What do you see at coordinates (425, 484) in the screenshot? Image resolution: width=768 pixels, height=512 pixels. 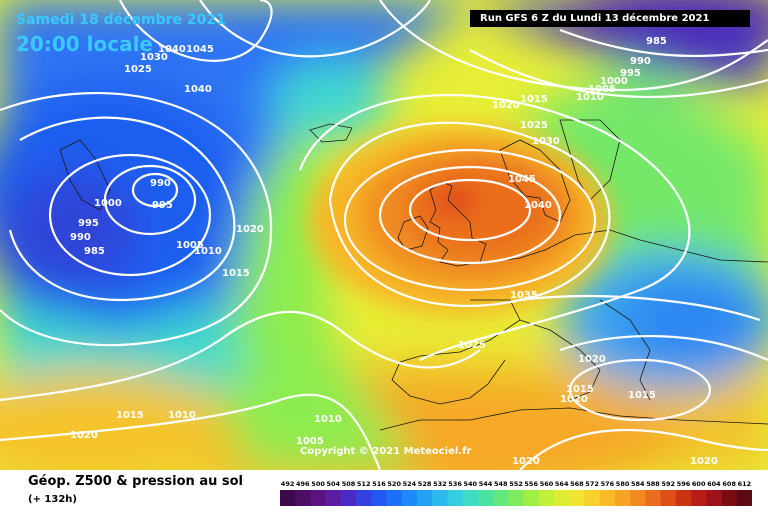 I see `scale-tick-label: 528` at bounding box center [425, 484].